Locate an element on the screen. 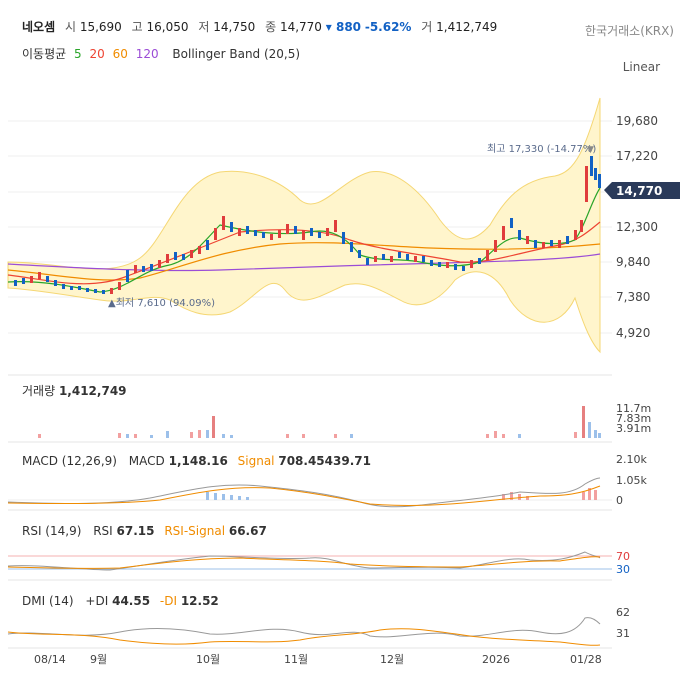  ma5-label: 5 is located at coordinates (78, 54).